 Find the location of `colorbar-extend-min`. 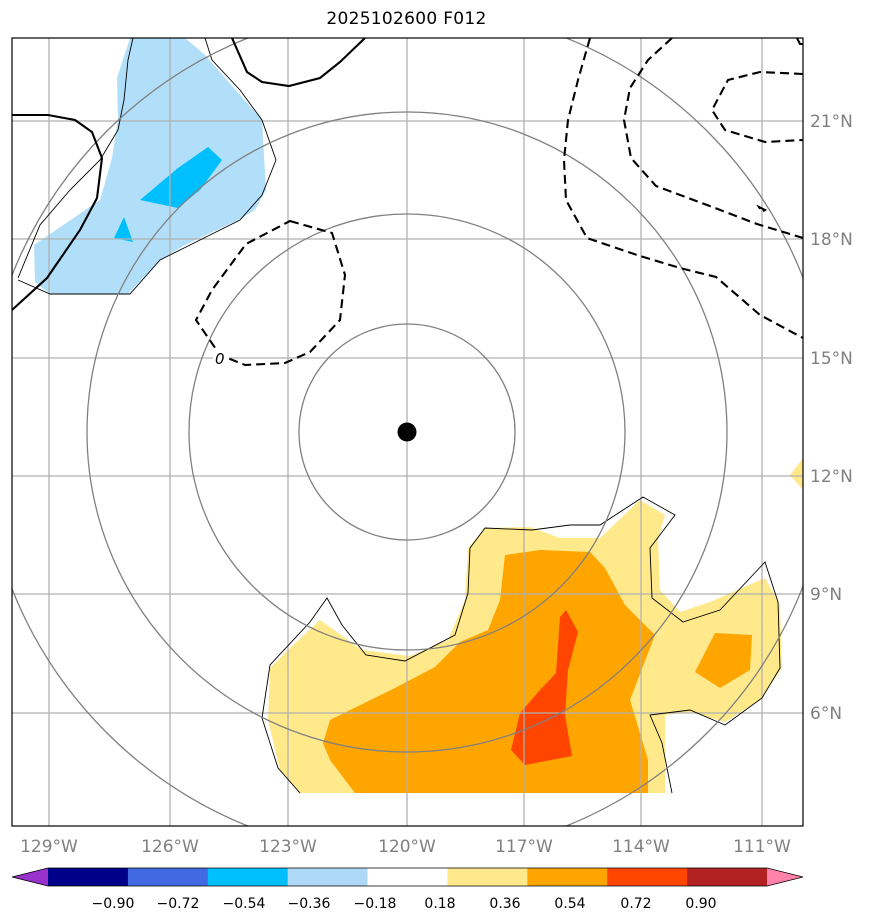

colorbar-extend-min is located at coordinates (30, 877).